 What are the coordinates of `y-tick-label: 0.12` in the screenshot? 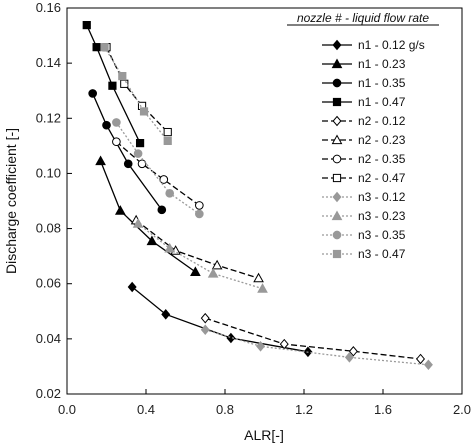 It's located at (48, 117).